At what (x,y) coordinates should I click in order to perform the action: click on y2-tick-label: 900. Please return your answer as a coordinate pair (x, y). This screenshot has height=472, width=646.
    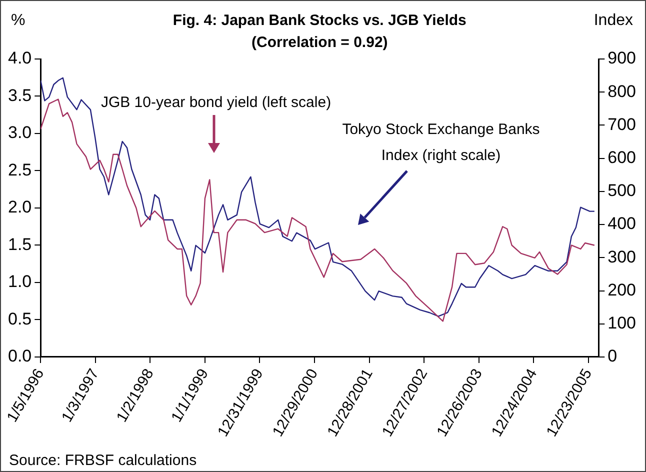
    Looking at the image, I should click on (622, 58).